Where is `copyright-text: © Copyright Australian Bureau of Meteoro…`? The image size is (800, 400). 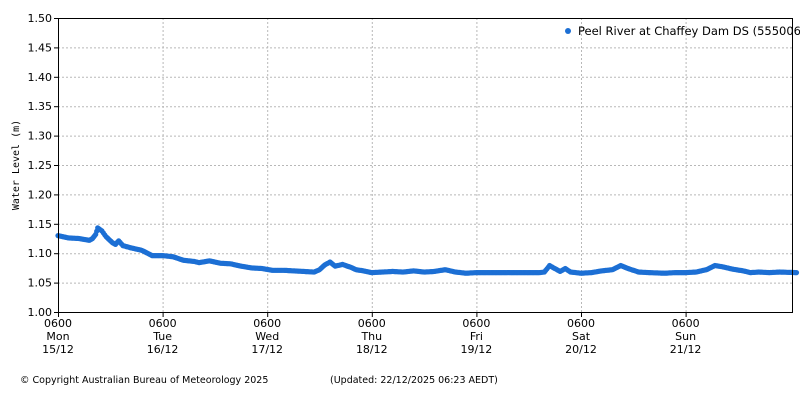
copyright-text: © Copyright Australian Bureau of Meteoro… is located at coordinates (144, 380).